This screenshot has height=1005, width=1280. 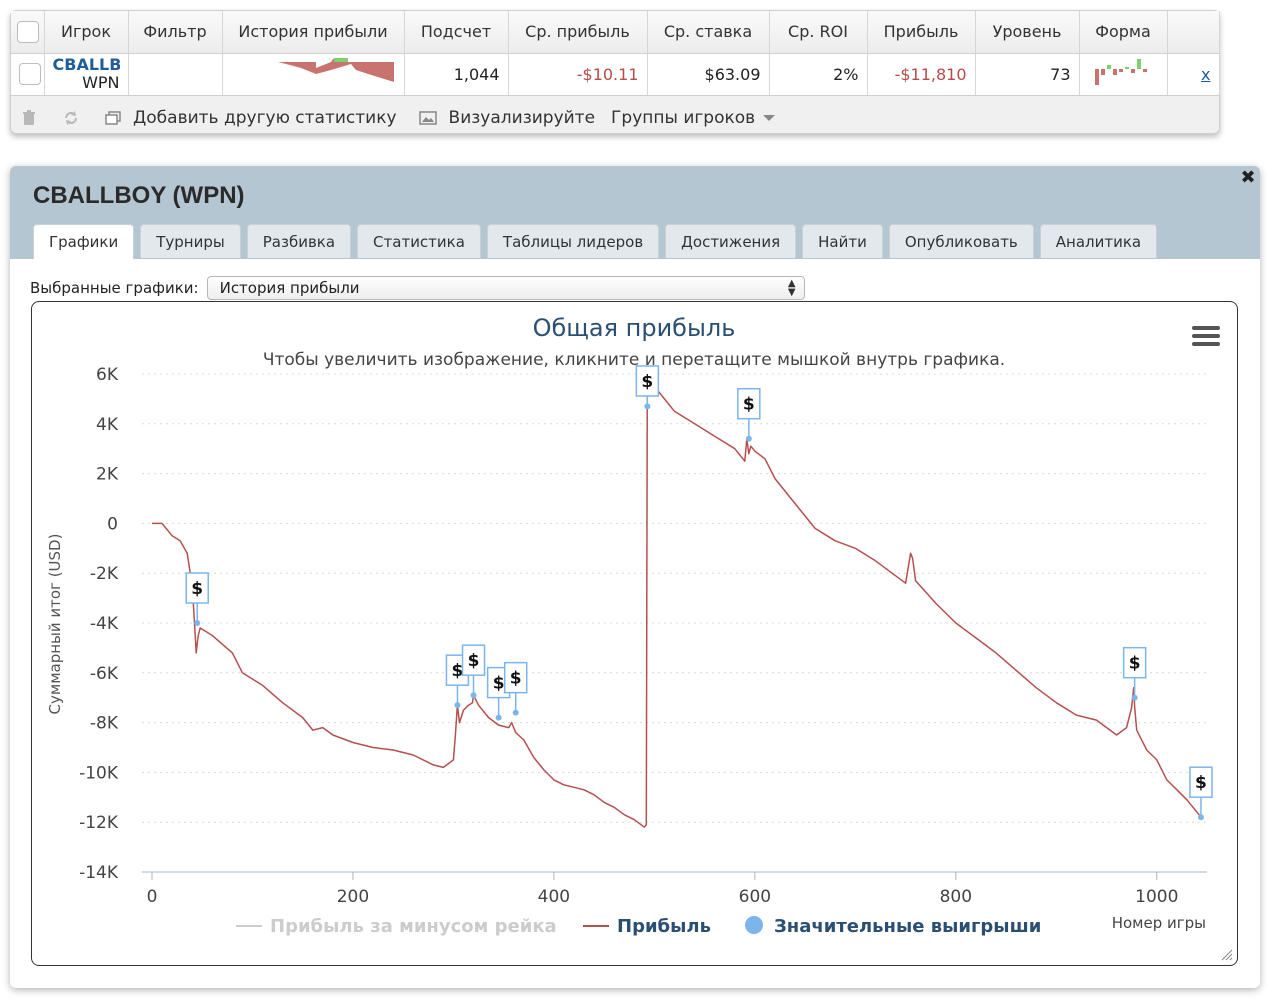 What do you see at coordinates (1123, 32) in the screenshot?
I see `col-header-form: Форма` at bounding box center [1123, 32].